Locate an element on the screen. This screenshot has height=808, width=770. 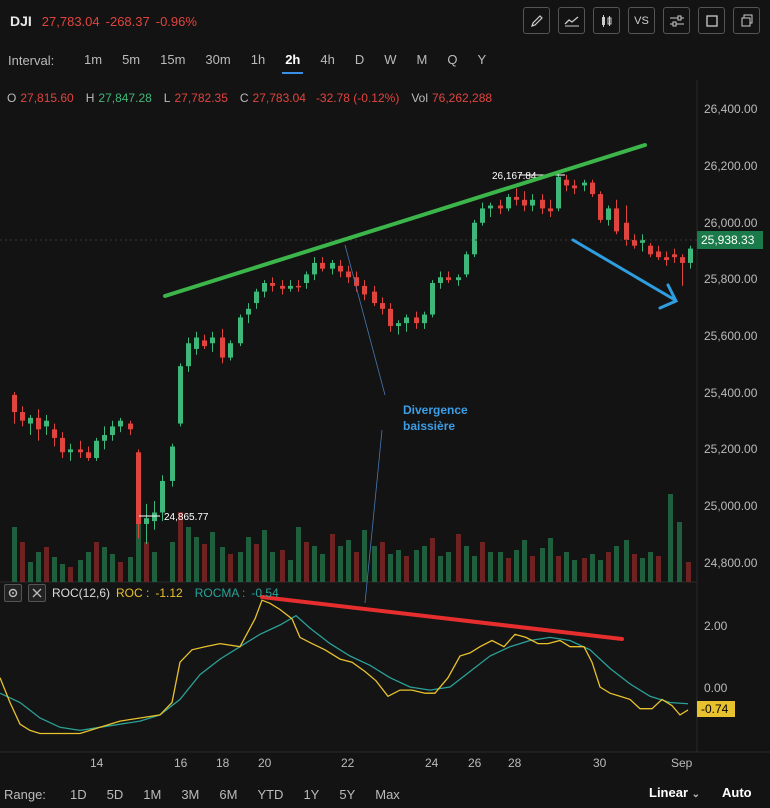
range-1y: 1Y is located at coordinates (311, 794).